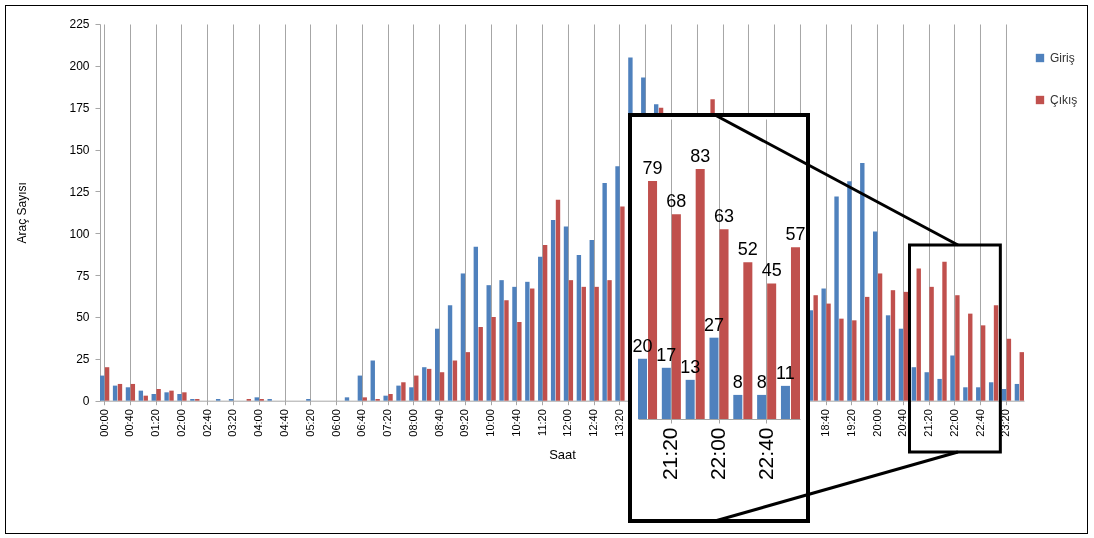 The width and height of the screenshot is (1094, 538). Describe the element at coordinates (1062, 58) in the screenshot. I see `legend-label: Giriş` at that location.